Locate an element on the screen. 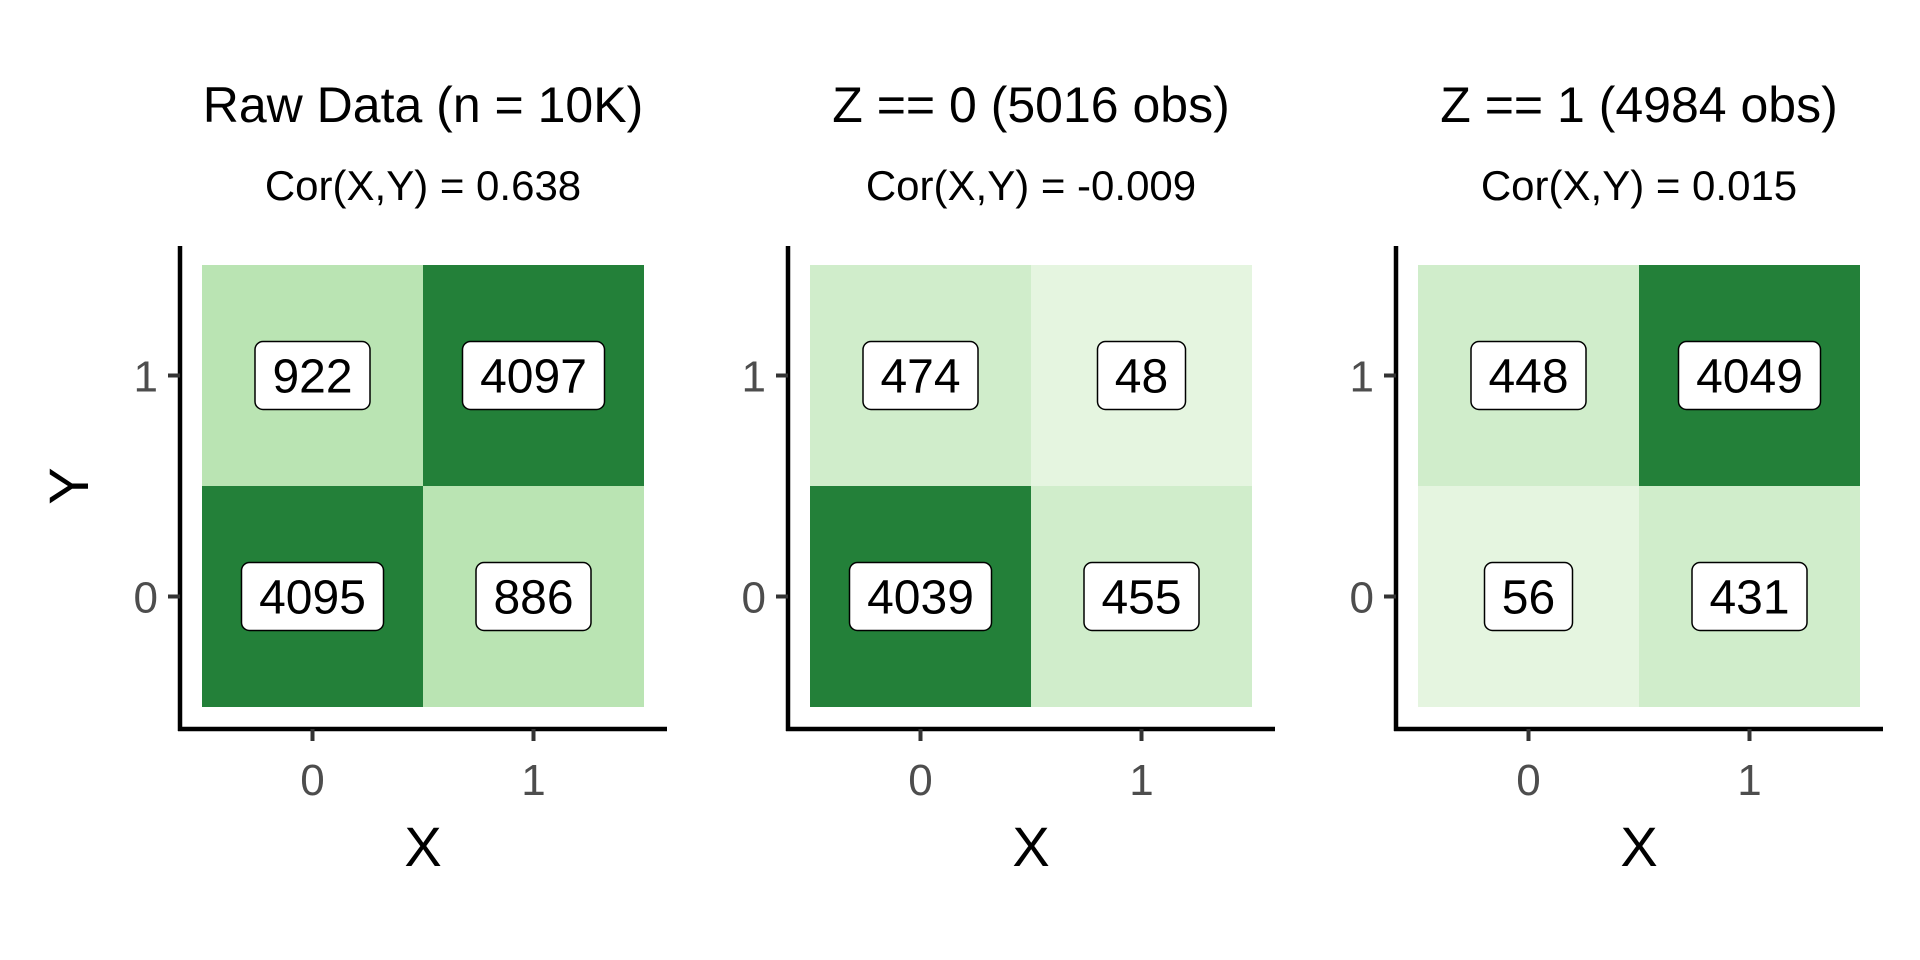 The height and width of the screenshot is (960, 1920). cell-value-label: 455 is located at coordinates (1141, 598).